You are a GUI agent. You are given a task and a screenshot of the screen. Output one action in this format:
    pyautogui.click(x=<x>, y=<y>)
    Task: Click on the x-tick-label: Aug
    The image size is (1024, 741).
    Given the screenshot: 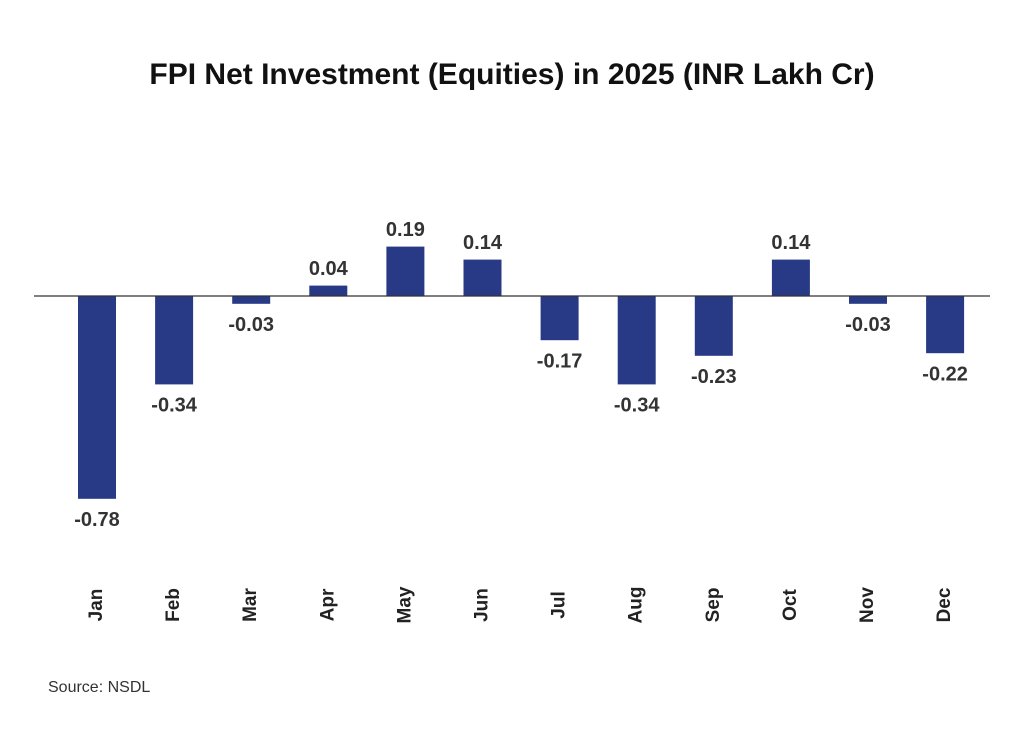 What is the action you would take?
    pyautogui.click(x=636, y=605)
    